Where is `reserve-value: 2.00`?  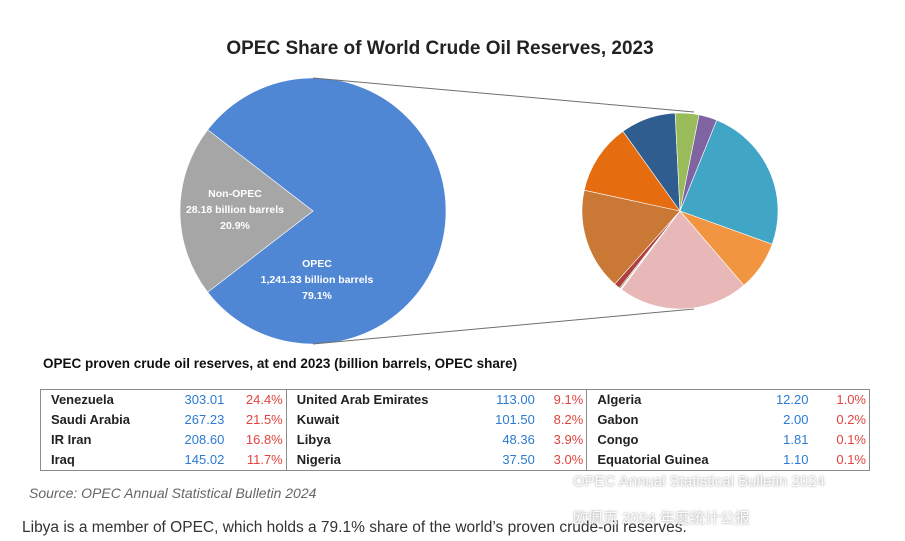
reserve-value: 2.00 is located at coordinates (796, 419).